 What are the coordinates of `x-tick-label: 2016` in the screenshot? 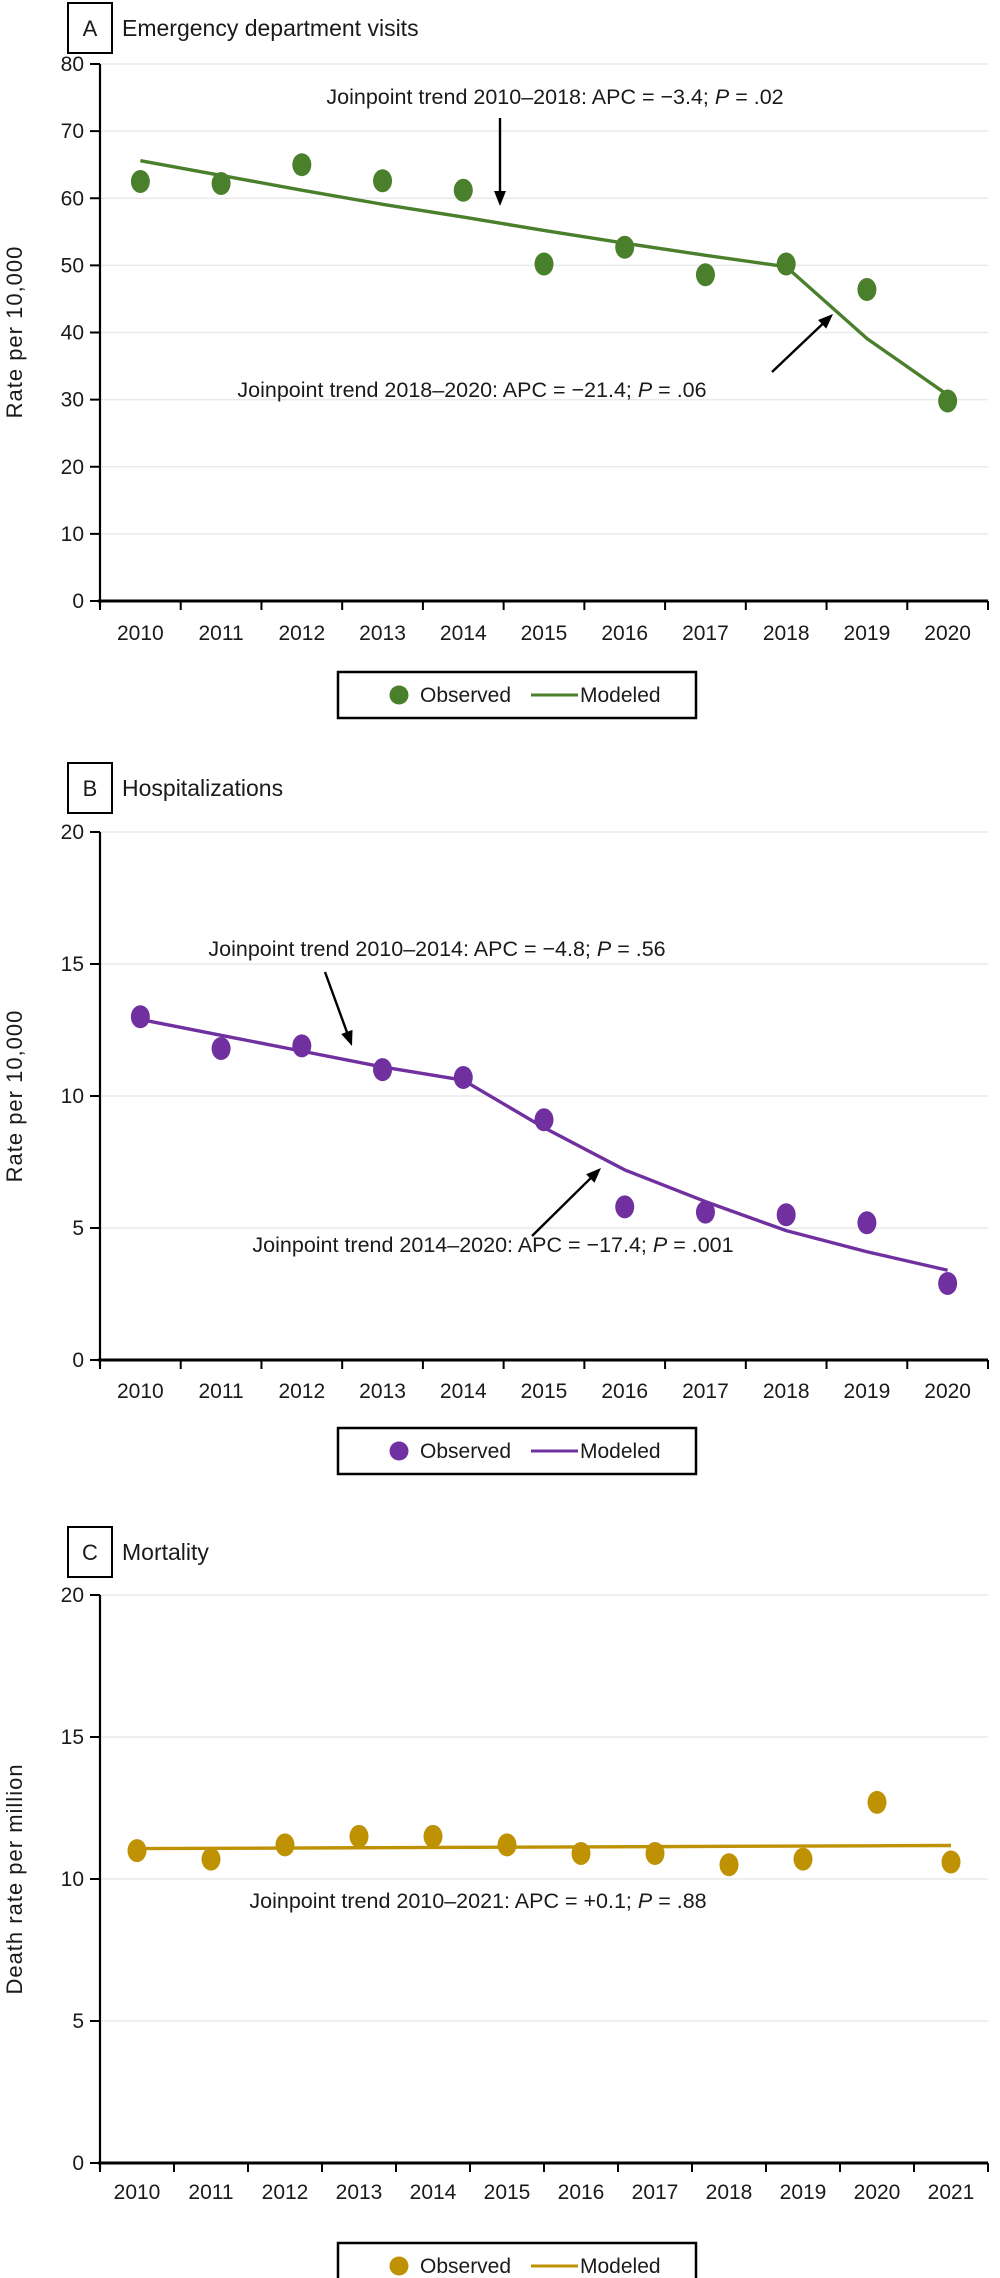 It's located at (581, 2192).